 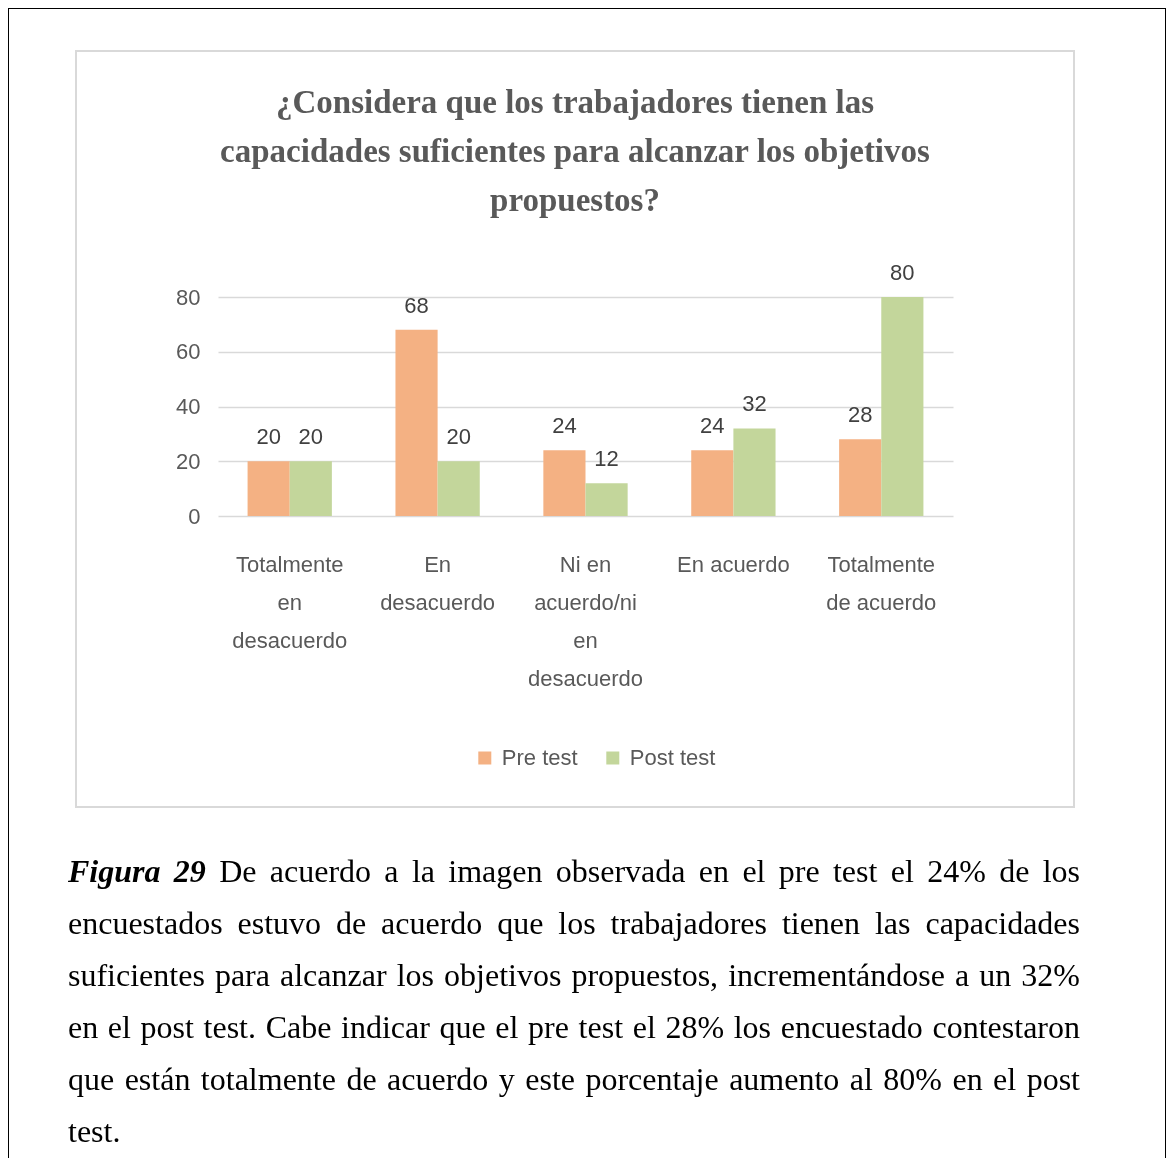 What do you see at coordinates (539, 757) in the screenshot?
I see `legend-label: Pre test` at bounding box center [539, 757].